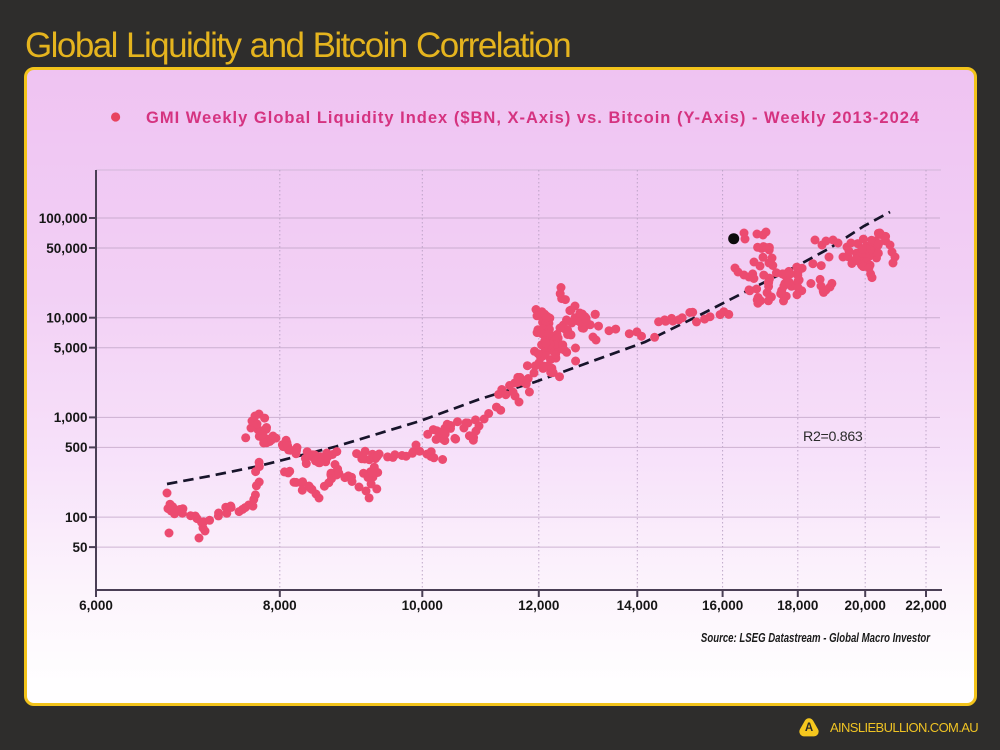 The image size is (1000, 750). Describe the element at coordinates (63, 218) in the screenshot. I see `svg-text: 100,000` at that location.